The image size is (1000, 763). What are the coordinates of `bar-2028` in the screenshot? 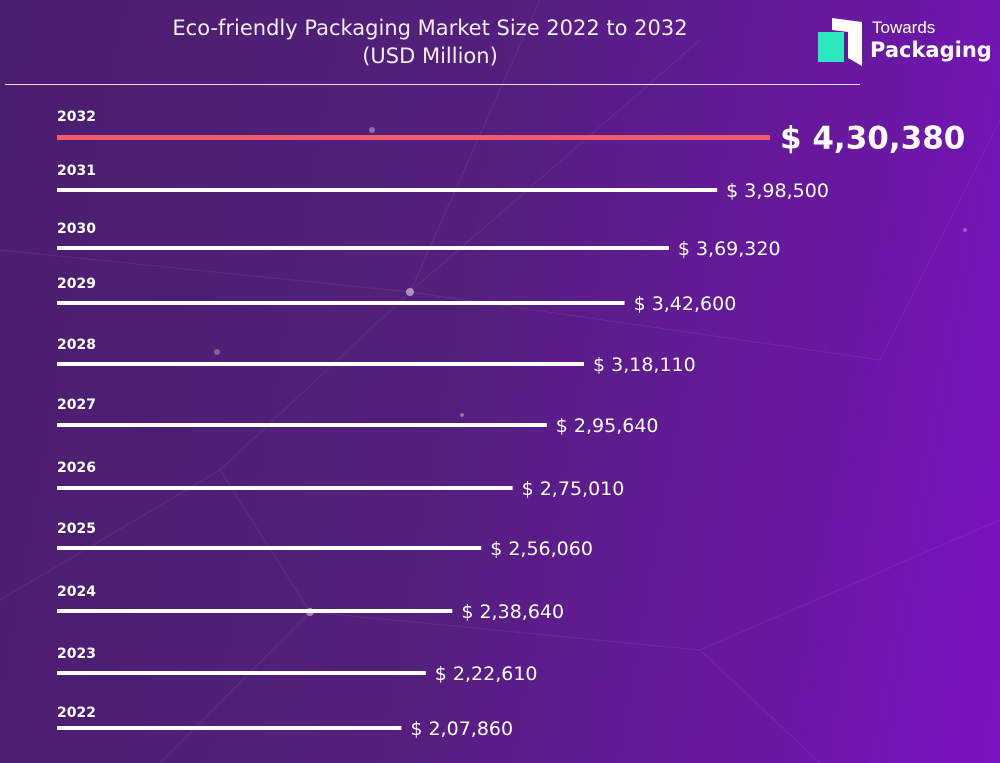 It's located at (321, 364).